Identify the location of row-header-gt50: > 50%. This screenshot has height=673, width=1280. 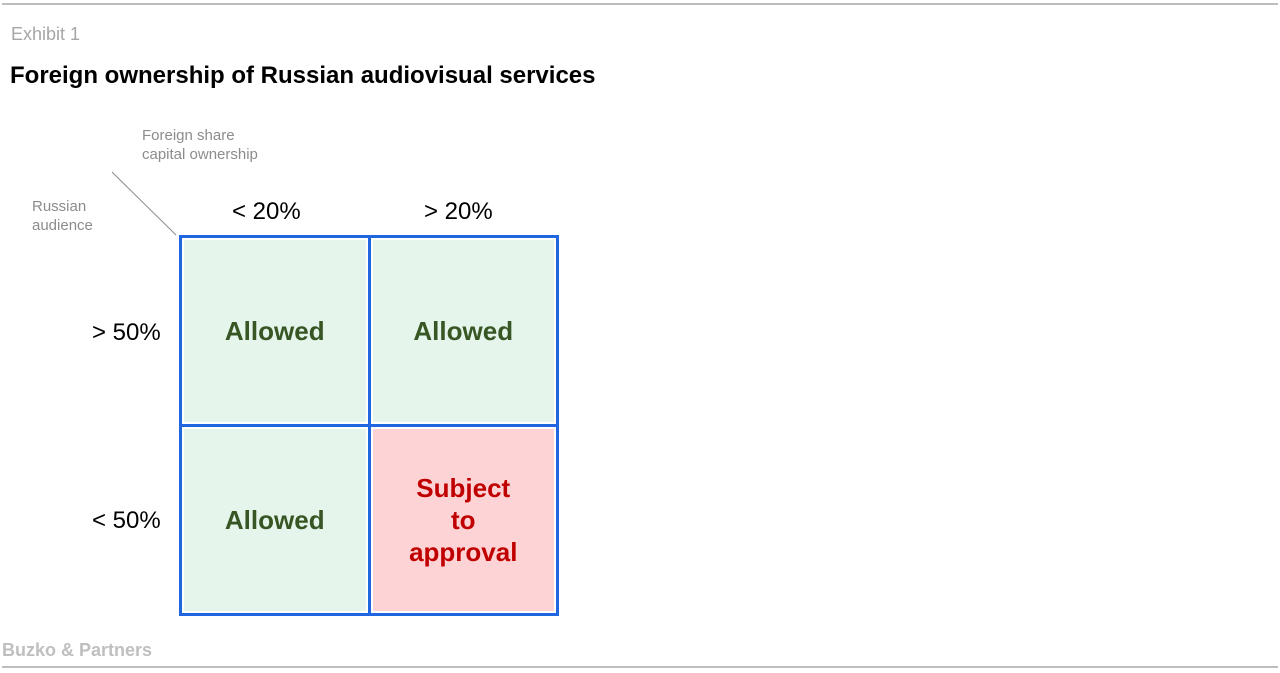
(126, 332).